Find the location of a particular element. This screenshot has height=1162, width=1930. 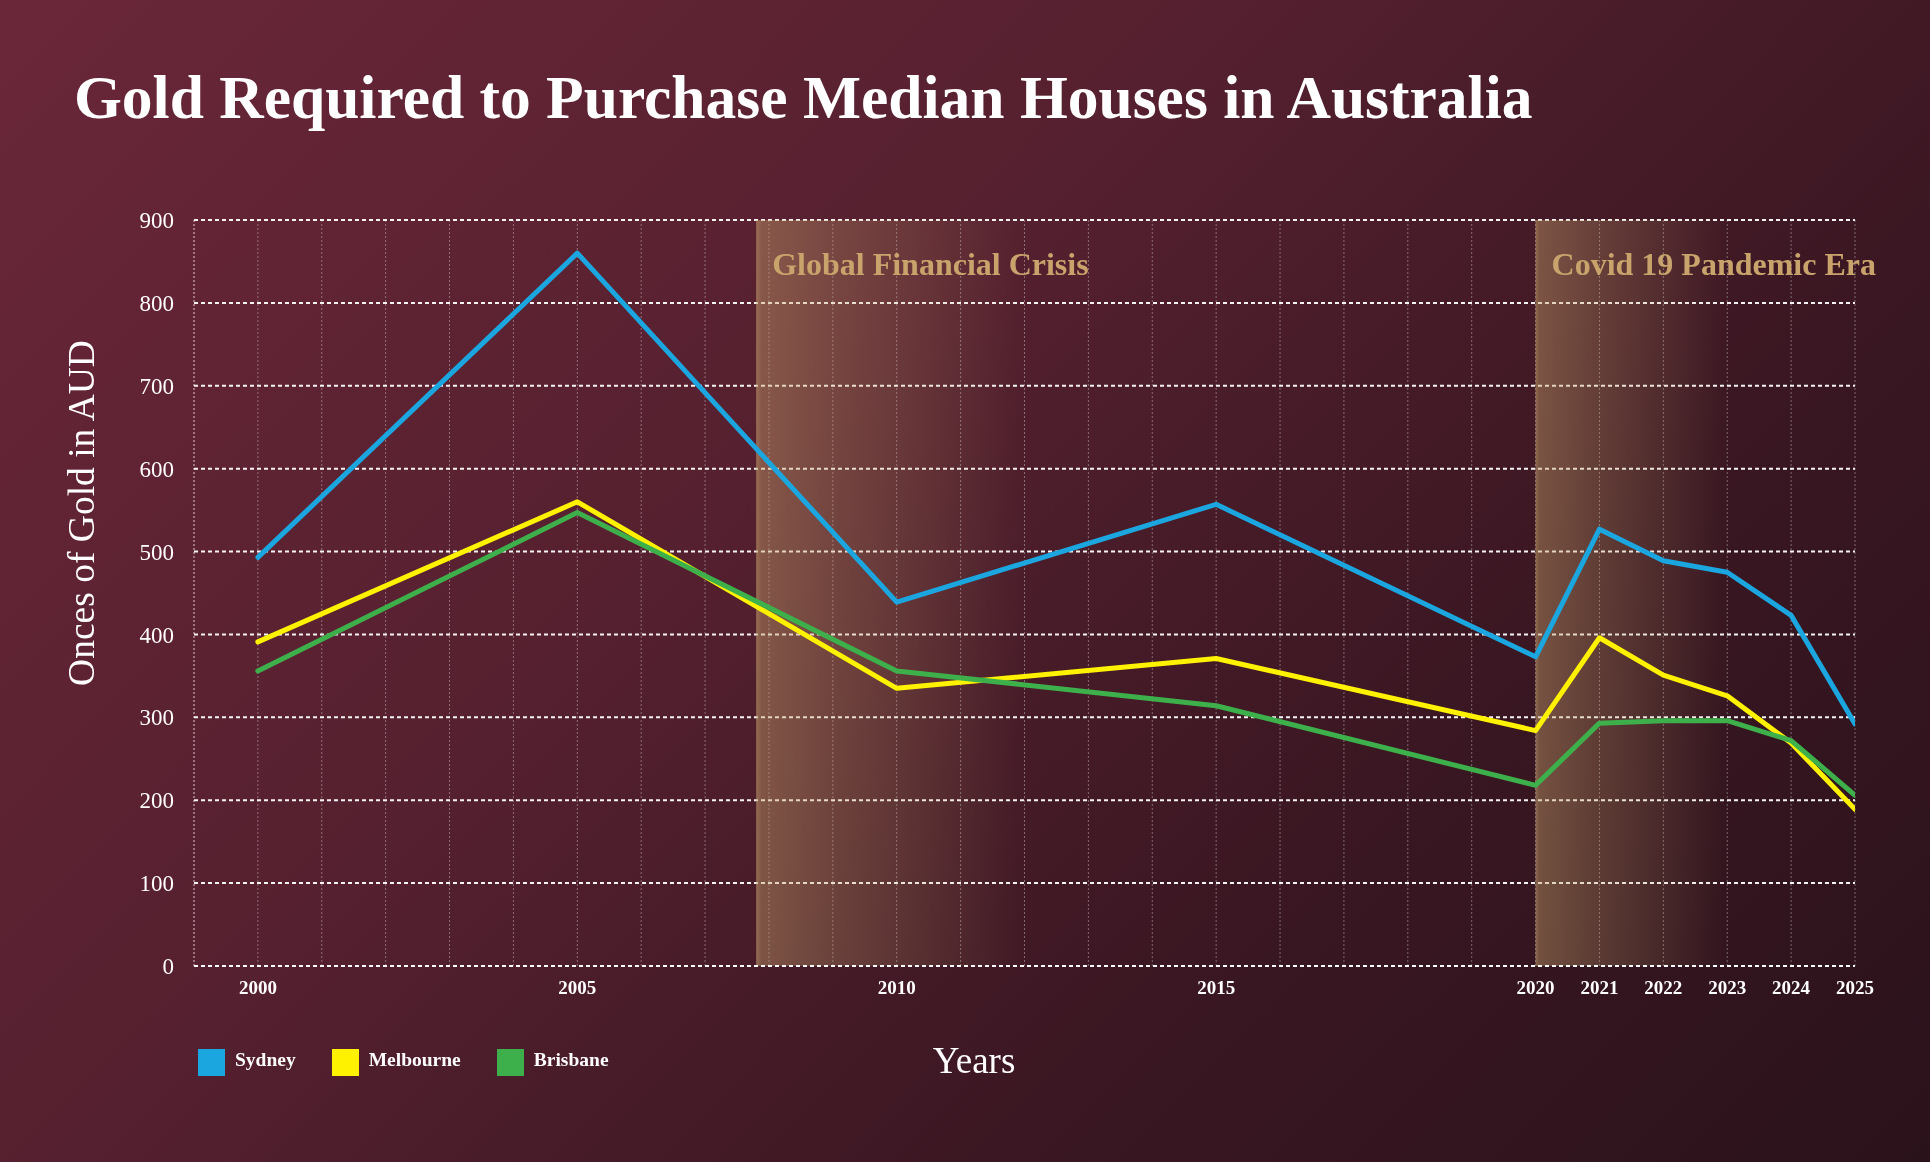

y-tick-label: 800 is located at coordinates (156, 304).